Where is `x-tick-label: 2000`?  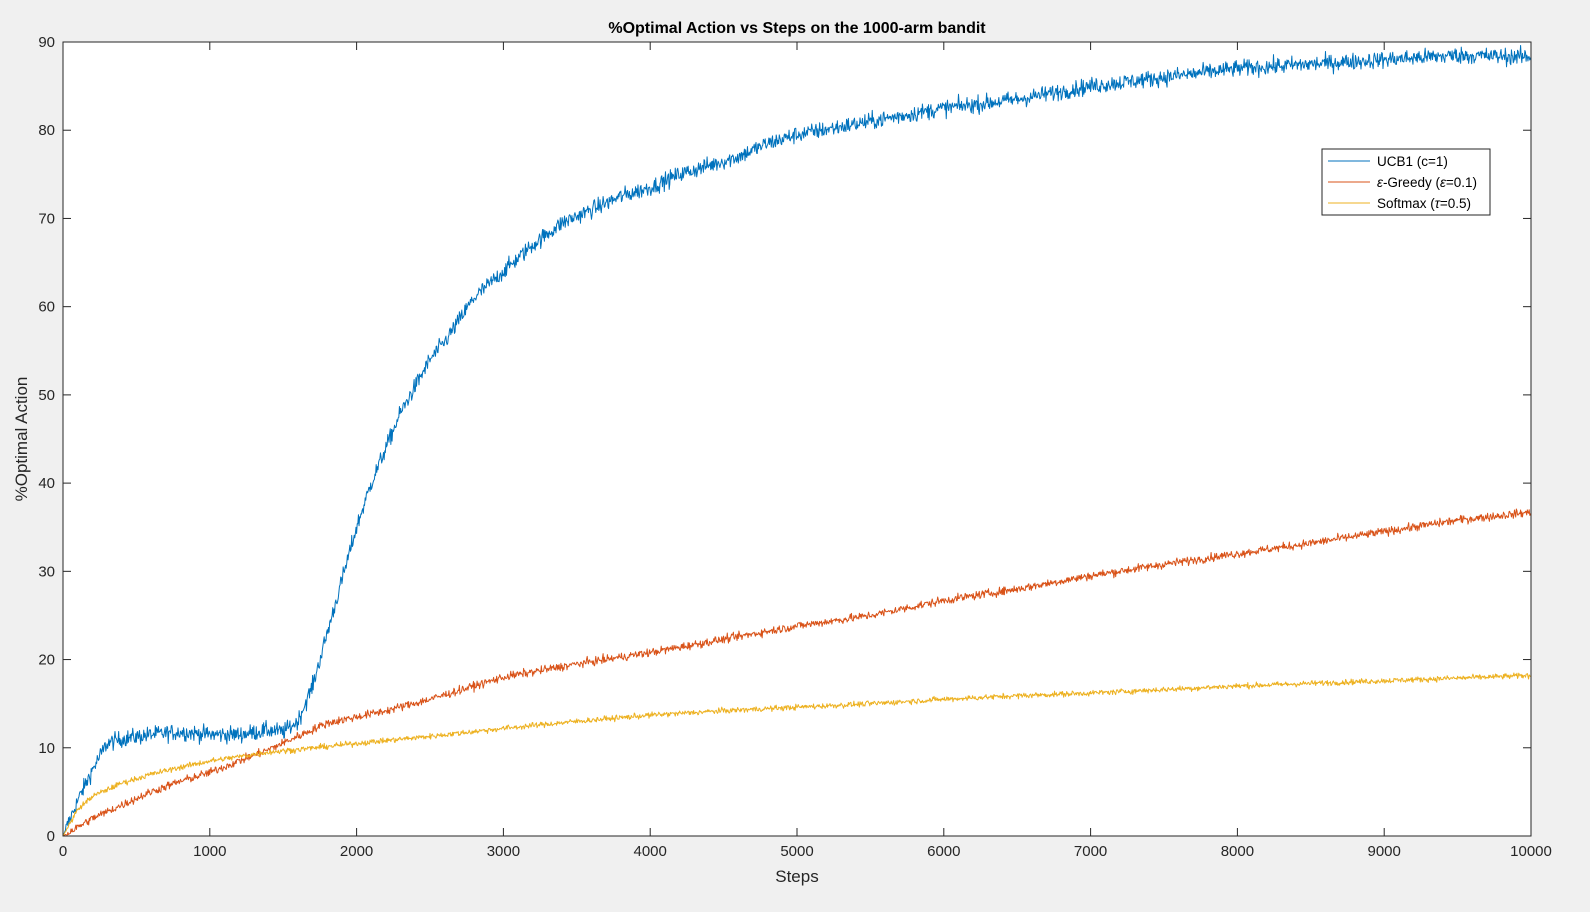 x-tick-label: 2000 is located at coordinates (356, 851).